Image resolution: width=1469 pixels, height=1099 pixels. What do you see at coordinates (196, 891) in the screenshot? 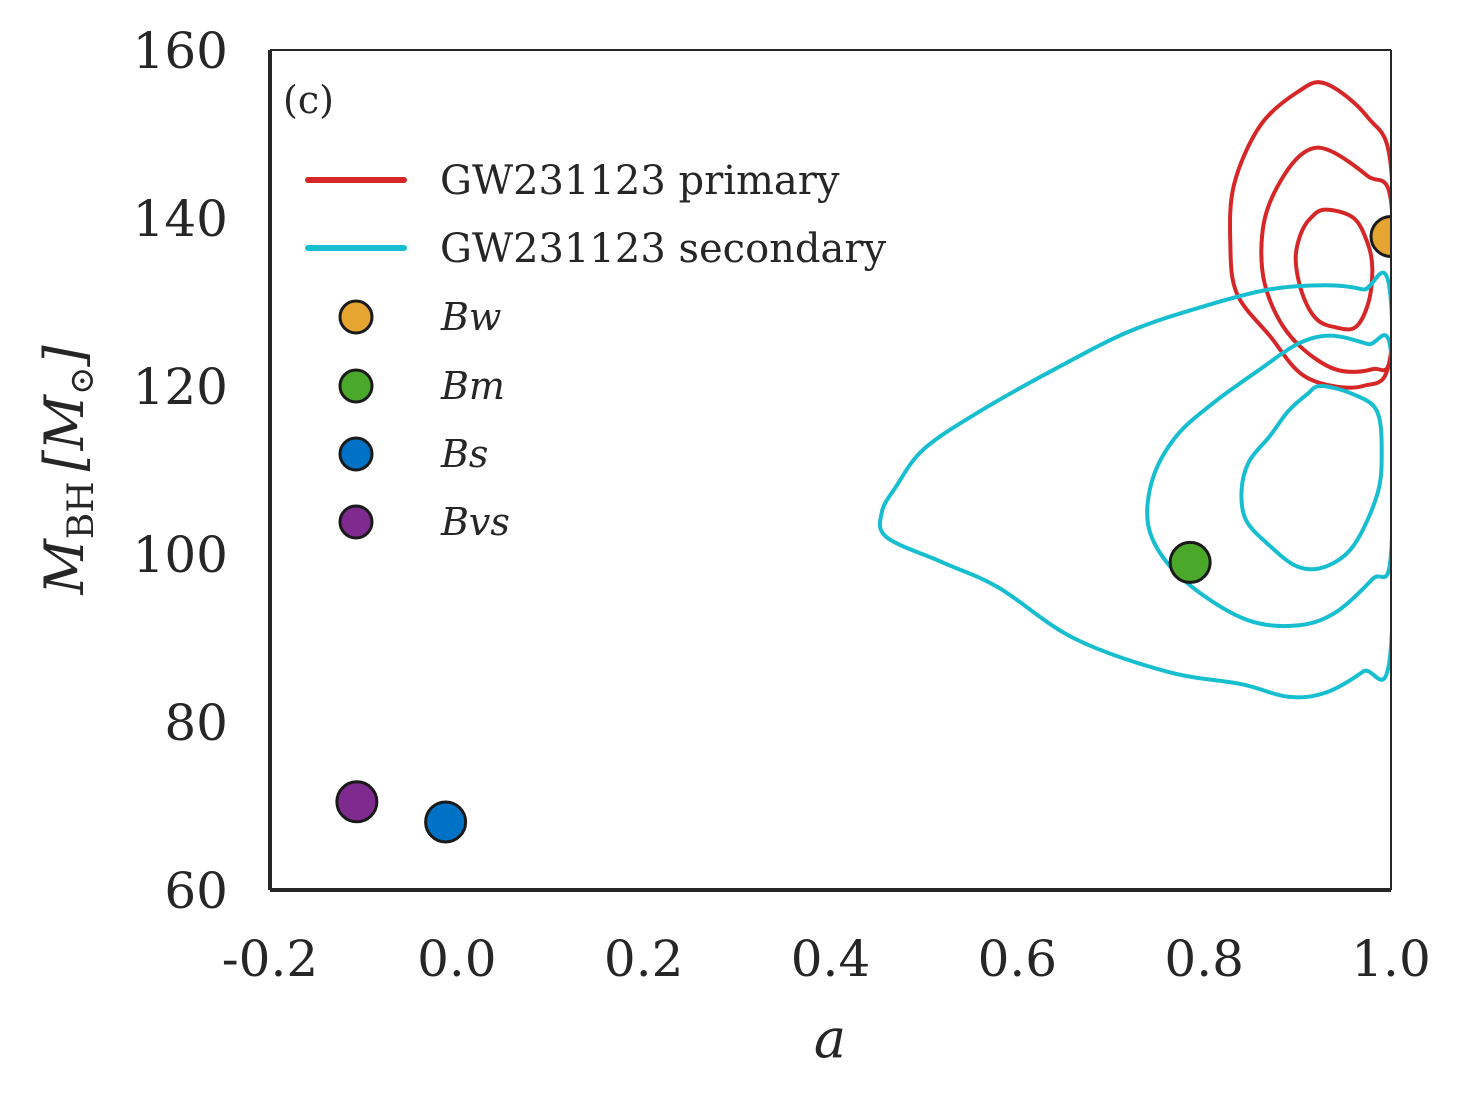
I see `y-tick-label: 60` at bounding box center [196, 891].